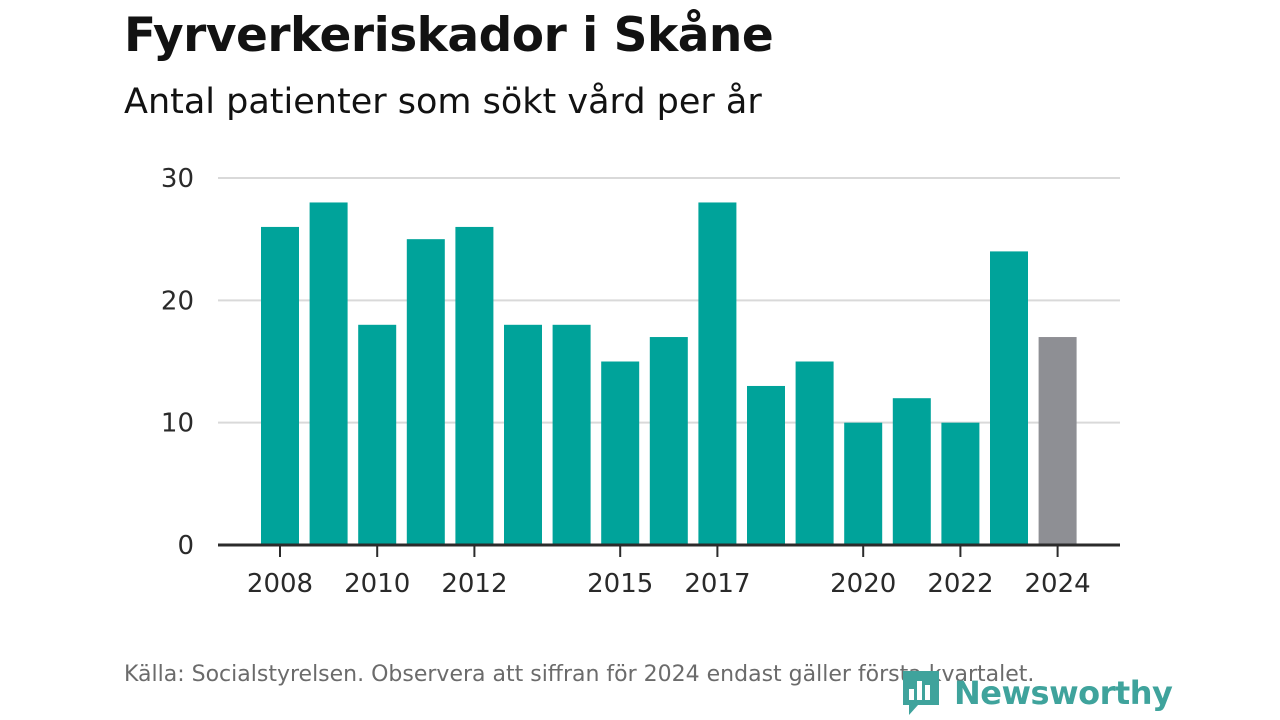 The width and height of the screenshot is (1280, 720). I want to click on x-tick-label: 2020, so click(863, 584).